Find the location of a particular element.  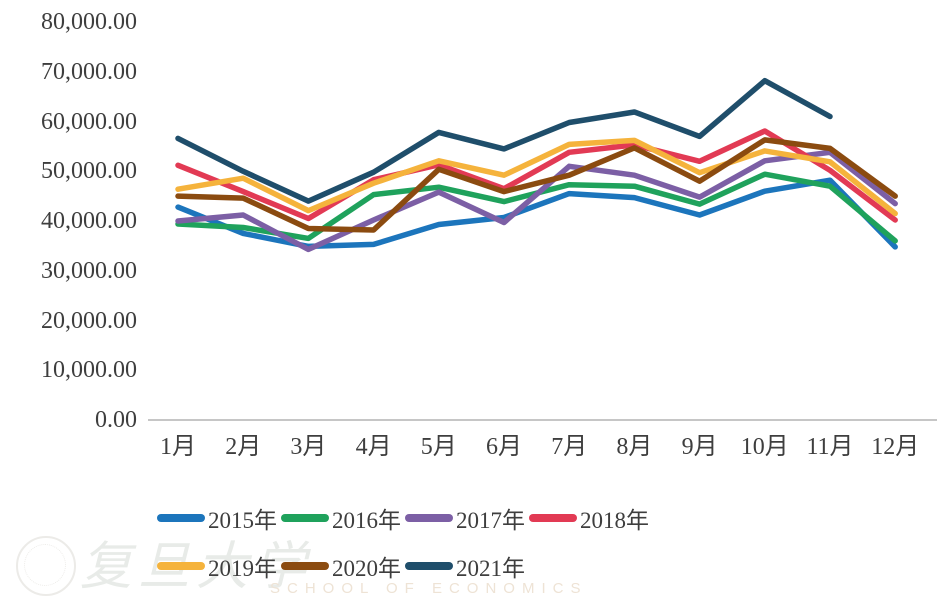

legend-item-2018年: 2018年 is located at coordinates (591, 518).